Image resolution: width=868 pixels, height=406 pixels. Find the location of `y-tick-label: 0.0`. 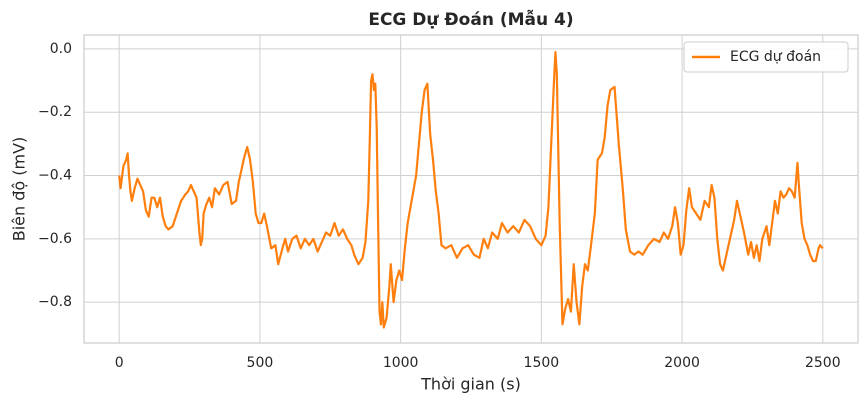

y-tick-label: 0.0 is located at coordinates (61, 49).